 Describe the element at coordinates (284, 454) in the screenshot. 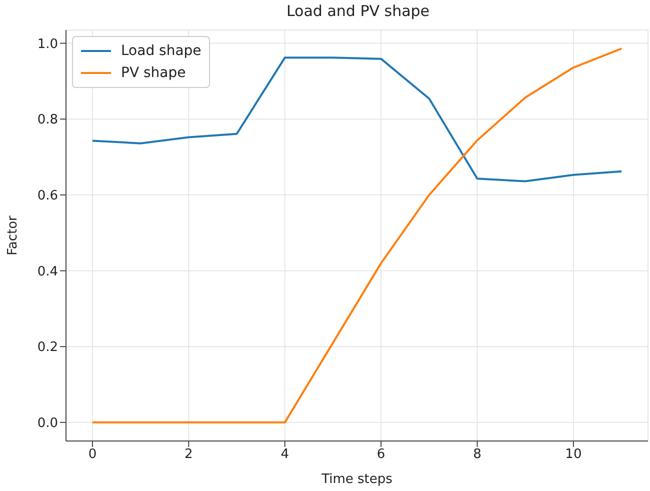

I see `x-tick-label: 4` at that location.